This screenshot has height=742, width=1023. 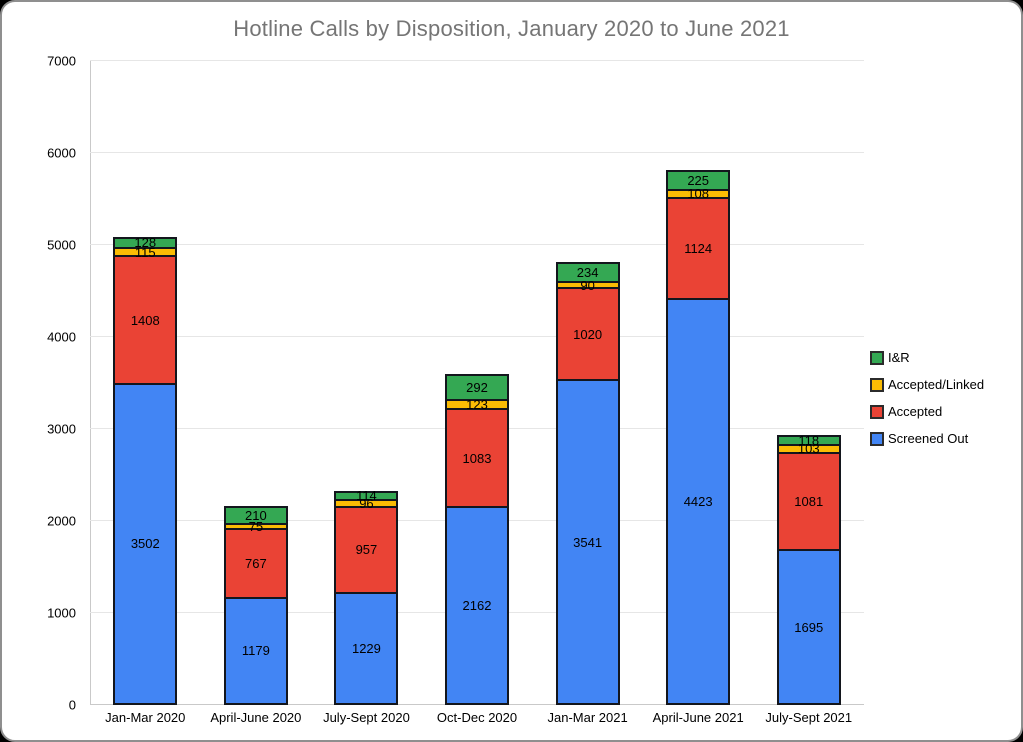 I want to click on bar-stack-jan-mar-2020: 128 115 1408 3502, so click(x=145, y=383).